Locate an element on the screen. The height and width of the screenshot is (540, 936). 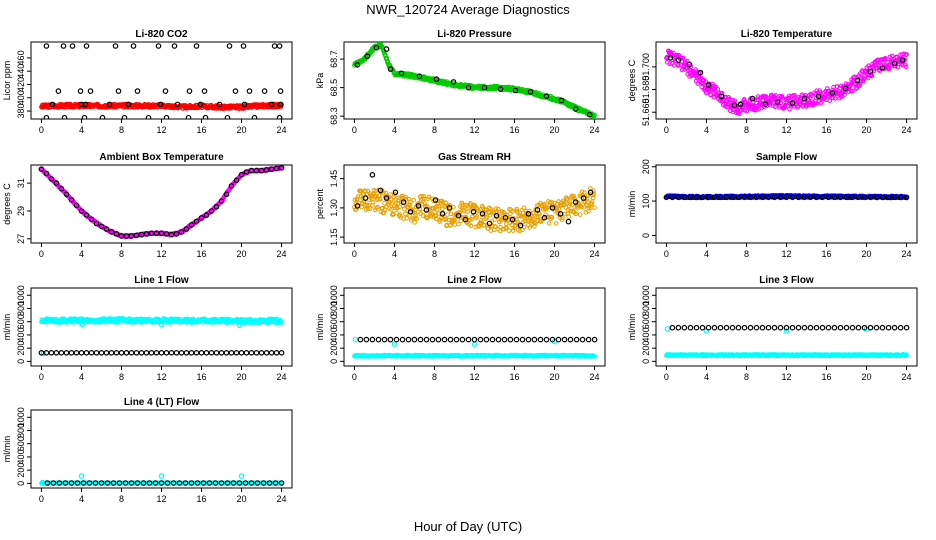
x-tick-label: 24 is located at coordinates (907, 254).